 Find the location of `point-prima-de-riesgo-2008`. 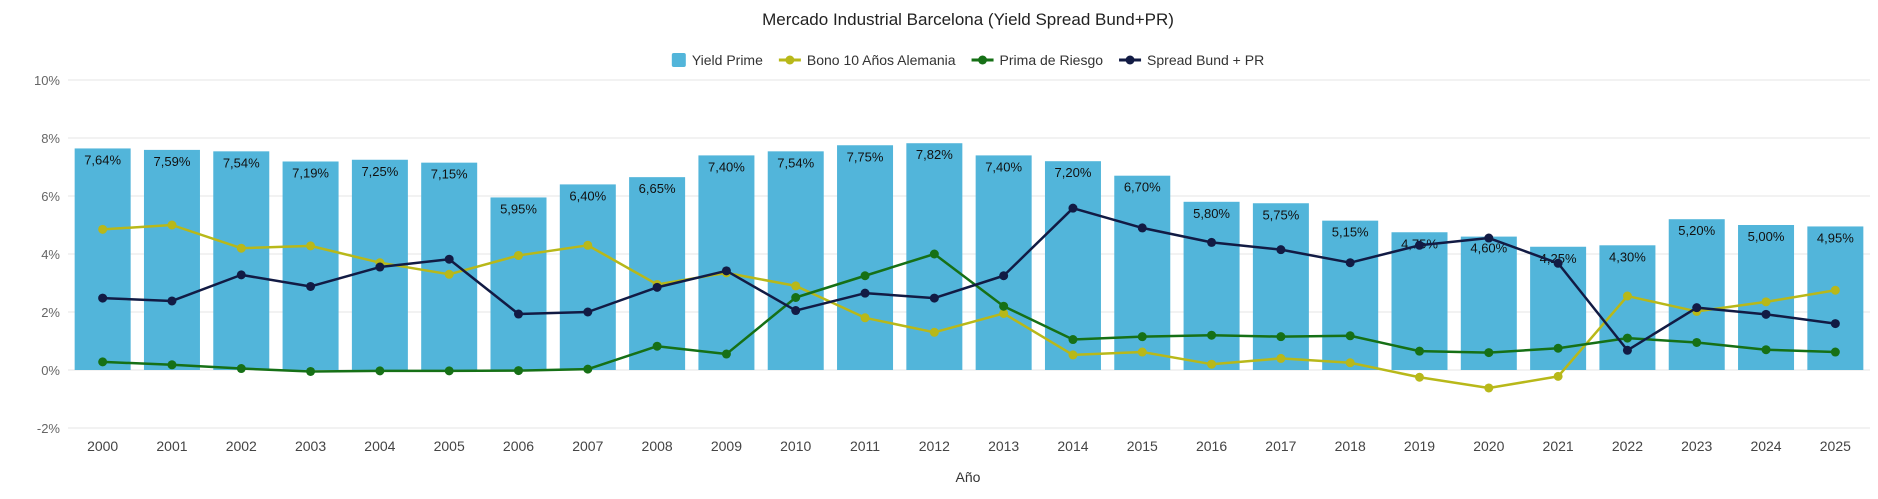

point-prima-de-riesgo-2008 is located at coordinates (657, 346).